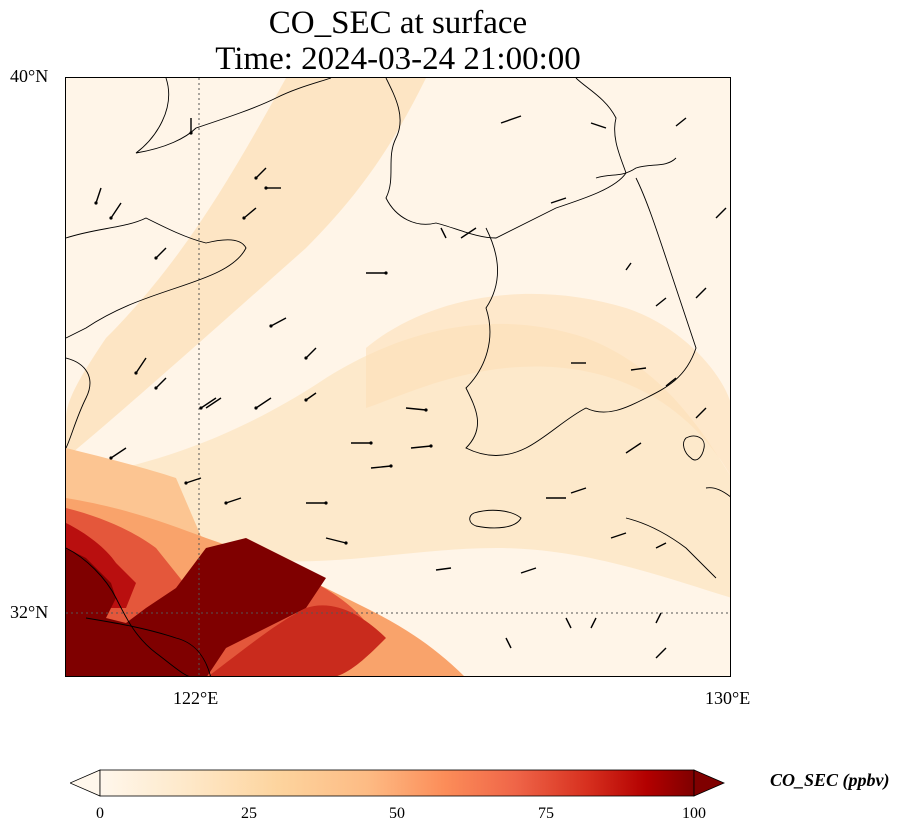  I want to click on lat-label-32n: 32°N, so click(29, 612).